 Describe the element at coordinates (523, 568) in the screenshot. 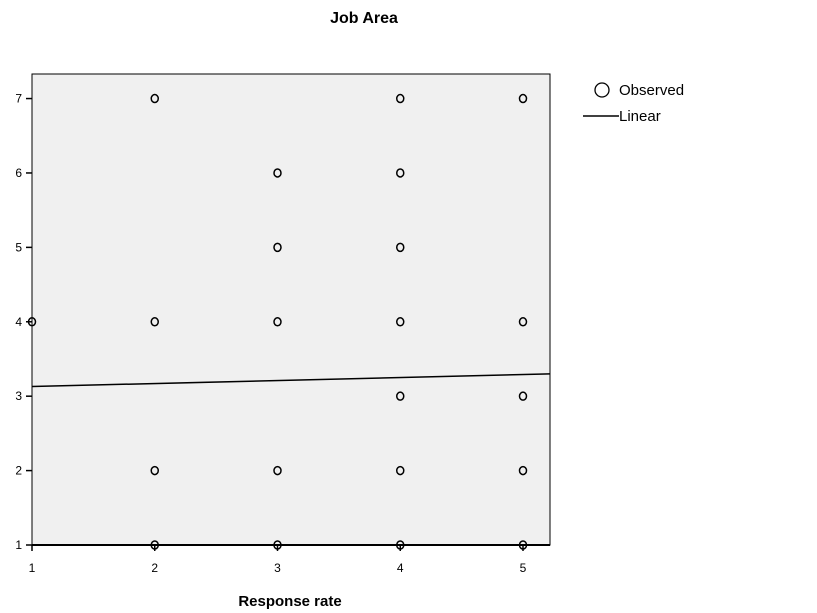

I see `x-tick-label: 5` at that location.